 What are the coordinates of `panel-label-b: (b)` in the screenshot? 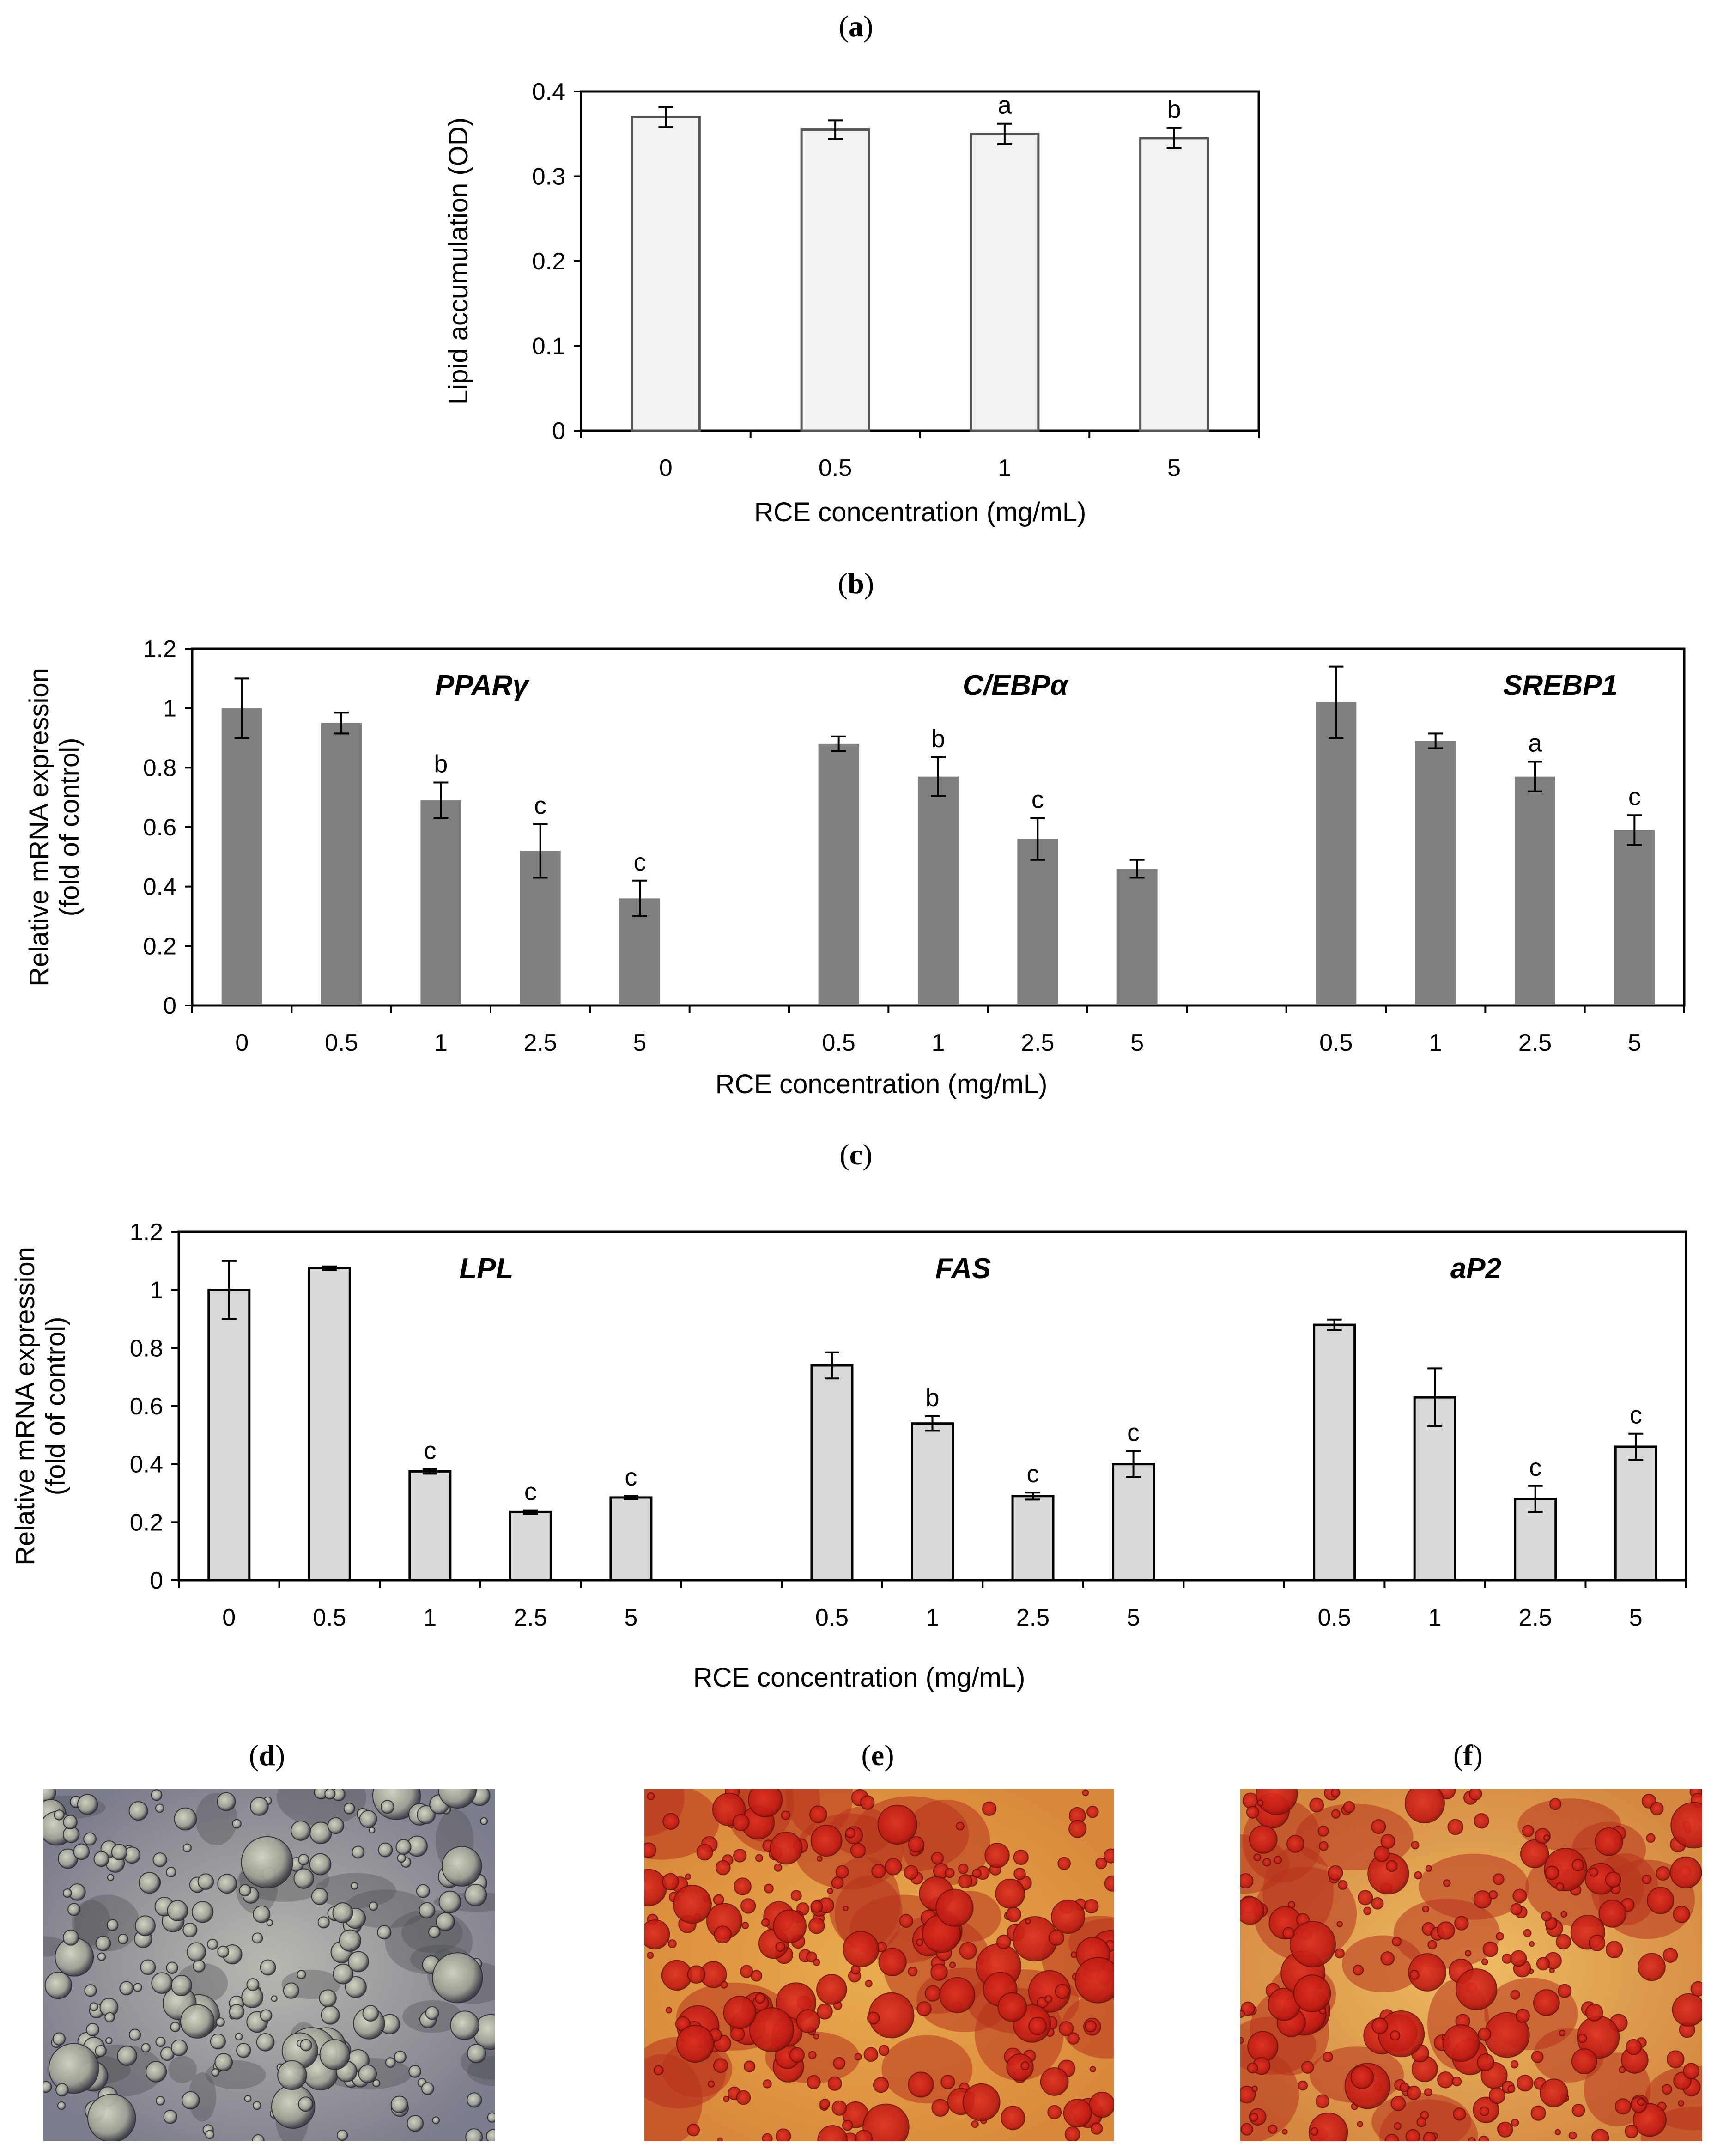 It's located at (856, 583).